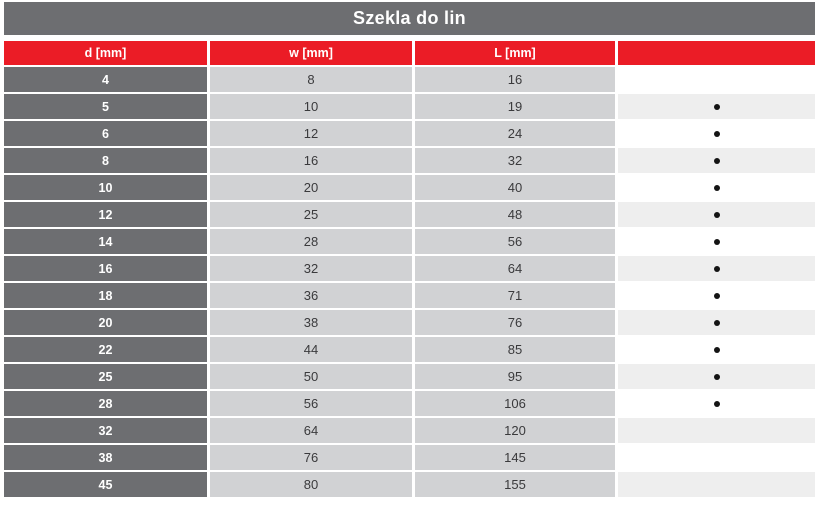 Image resolution: width=815 pixels, height=511 pixels. What do you see at coordinates (716, 53) in the screenshot?
I see `column-header-marker` at bounding box center [716, 53].